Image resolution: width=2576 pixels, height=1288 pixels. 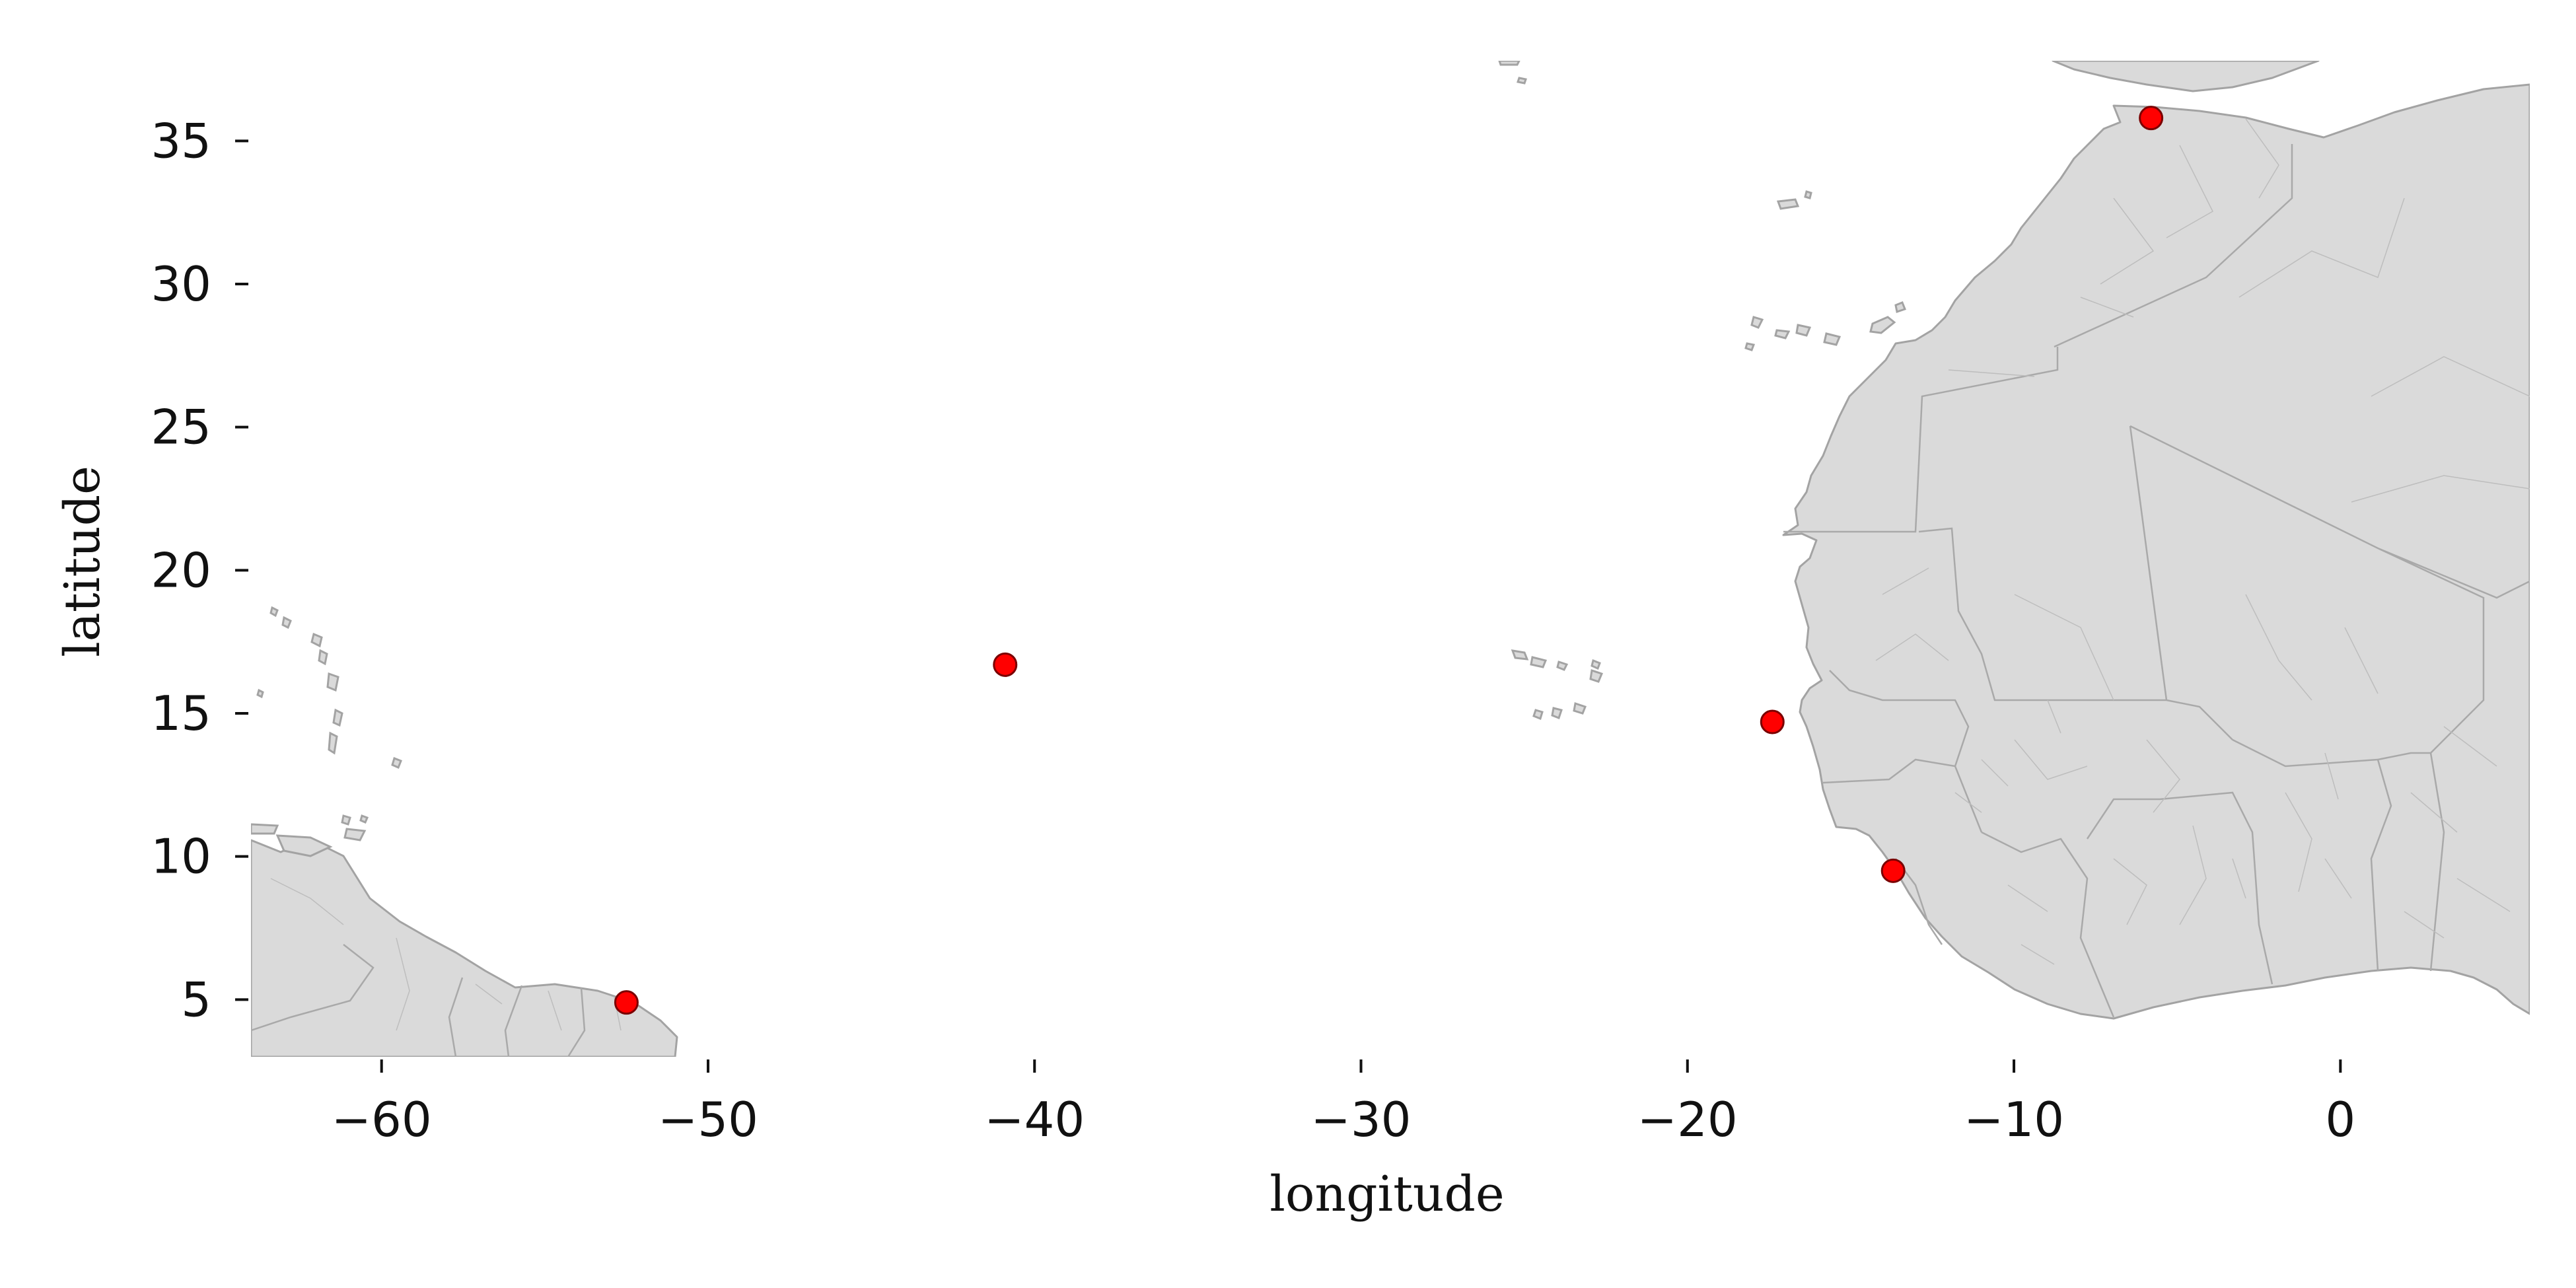 I want to click on x-tick-label: −40, so click(x=1034, y=1119).